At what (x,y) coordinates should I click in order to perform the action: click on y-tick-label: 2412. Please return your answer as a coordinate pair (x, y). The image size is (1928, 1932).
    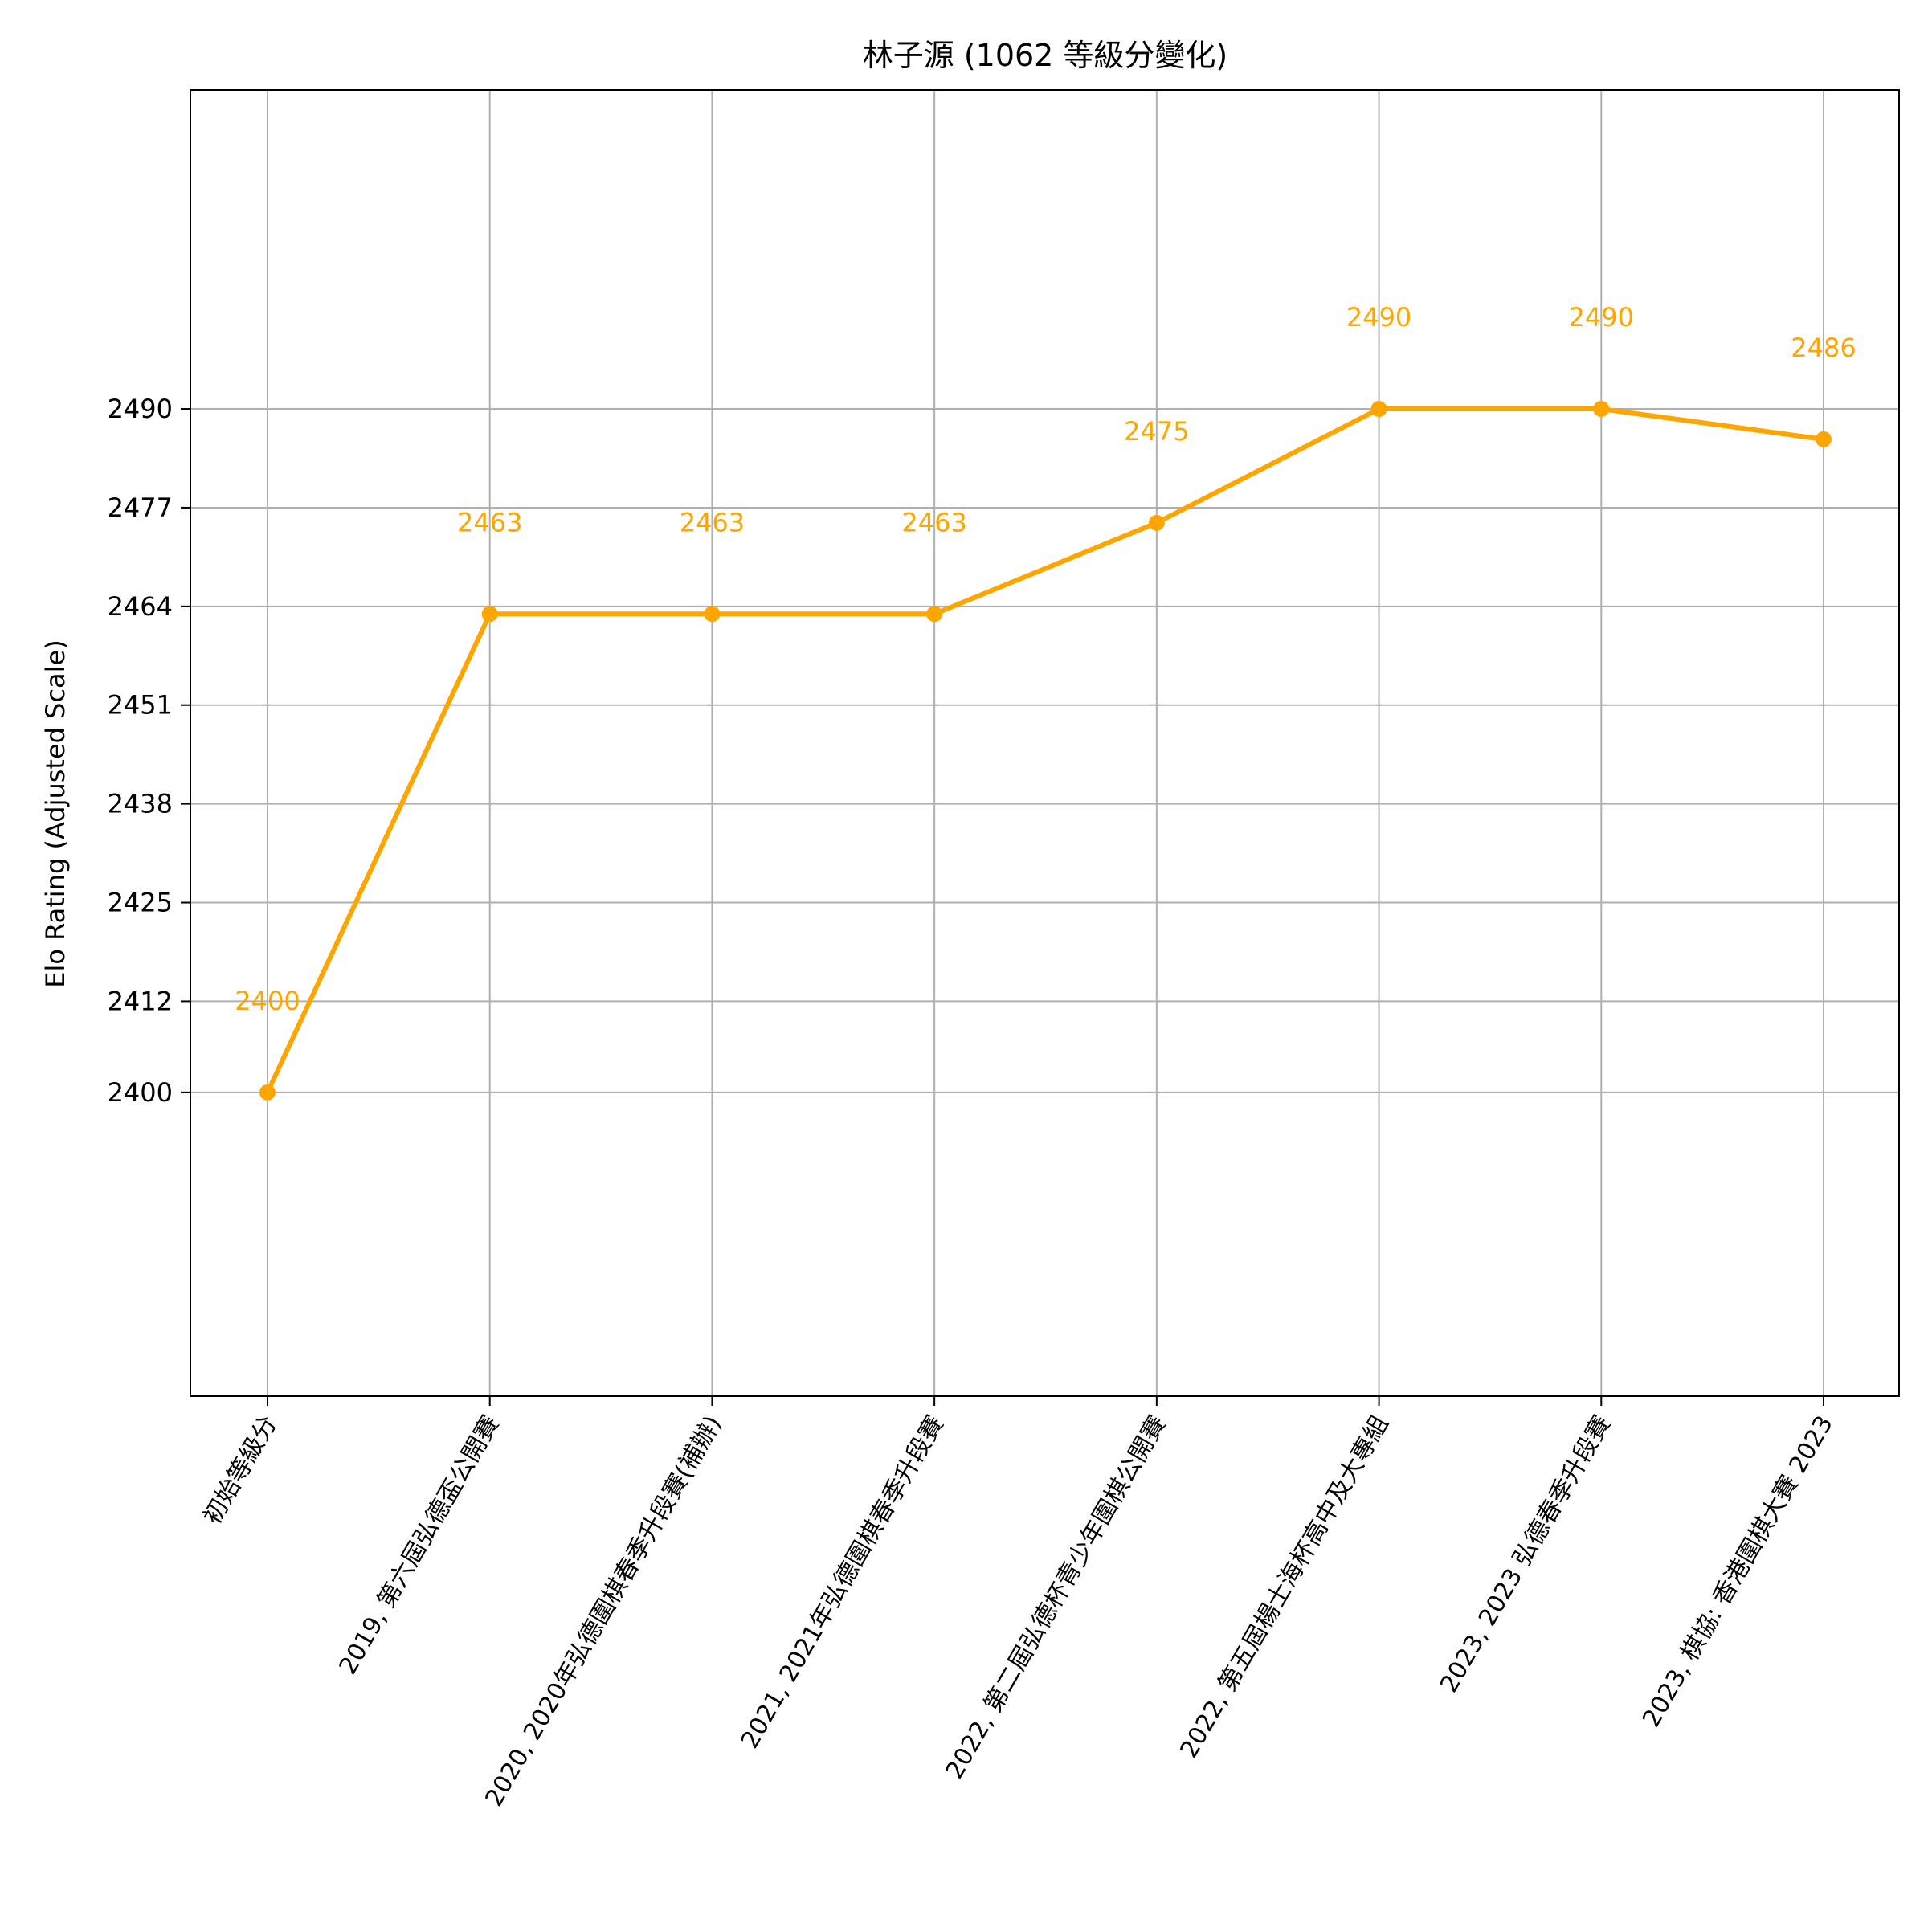
    Looking at the image, I should click on (140, 1001).